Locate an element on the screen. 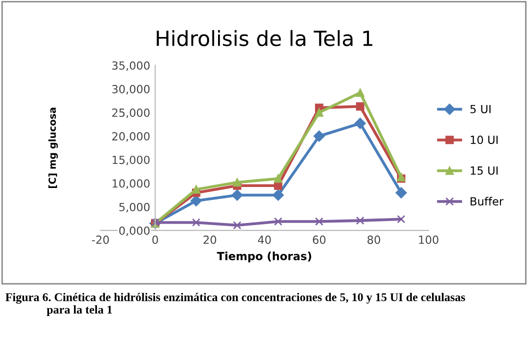  x-tick-label: 40 is located at coordinates (264, 240).